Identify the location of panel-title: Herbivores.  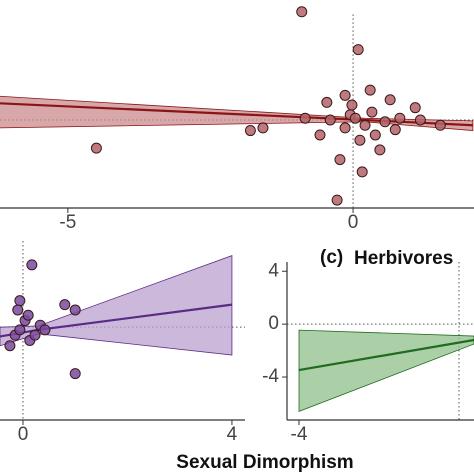
(403, 258).